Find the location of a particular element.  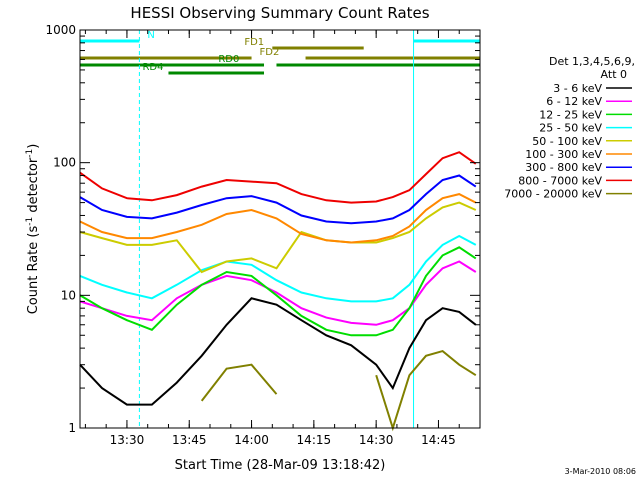

legend-label: 6 - 12 keV is located at coordinates (574, 101).